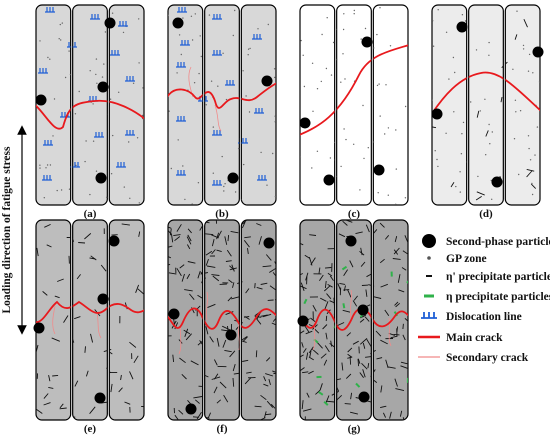  I want to click on second-phase-particle-icon, so click(429, 241).